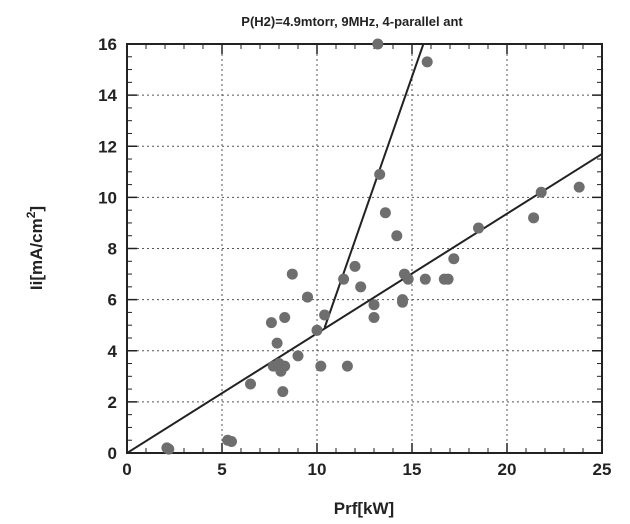 This screenshot has height=524, width=630. Describe the element at coordinates (352, 21) in the screenshot. I see `chart-title: P(H2)=4.9mtorr, 9MHz, 4-parallel ant` at that location.